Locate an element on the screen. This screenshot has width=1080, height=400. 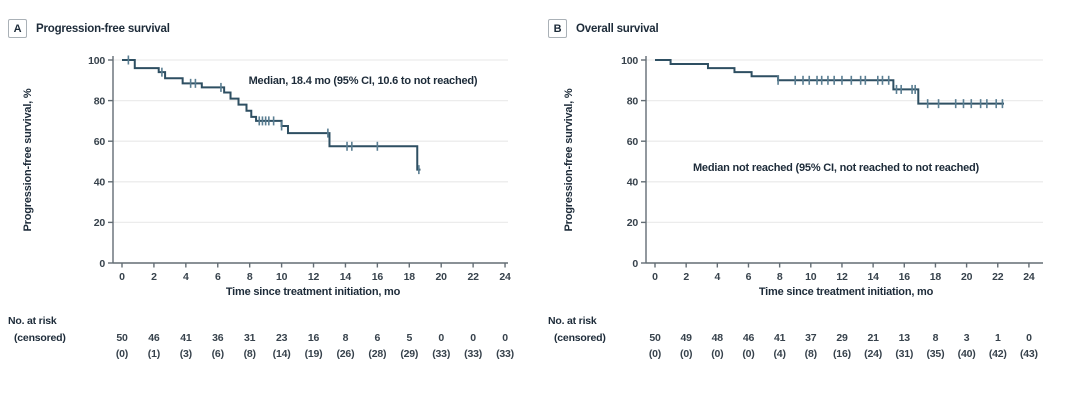
risk-count: 36 is located at coordinates (218, 338).